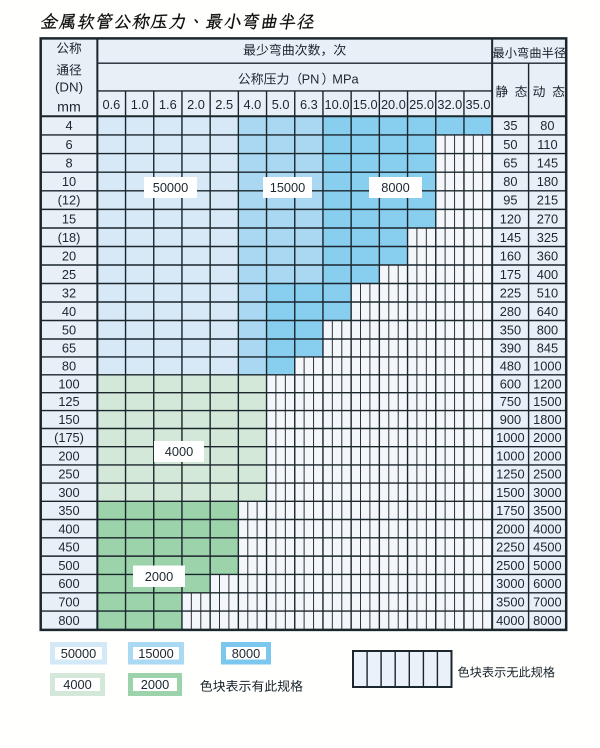 This screenshot has height=748, width=600. Describe the element at coordinates (112, 104) in the screenshot. I see `svg-text: 0.6` at that location.